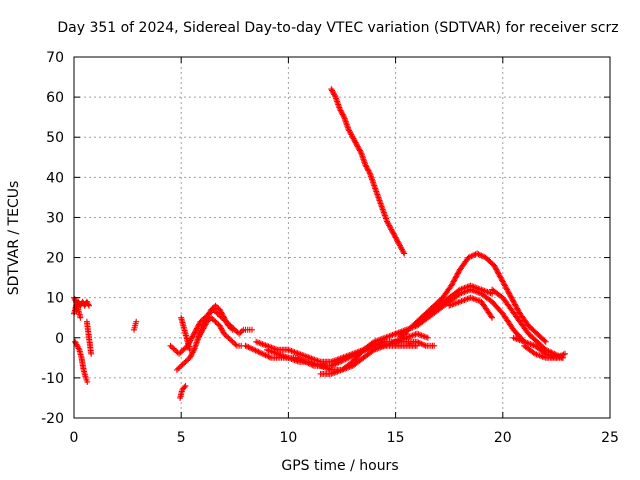 The height and width of the screenshot is (480, 640). What do you see at coordinates (55, 138) in the screenshot?
I see `y-tick-label: 50` at bounding box center [55, 138].